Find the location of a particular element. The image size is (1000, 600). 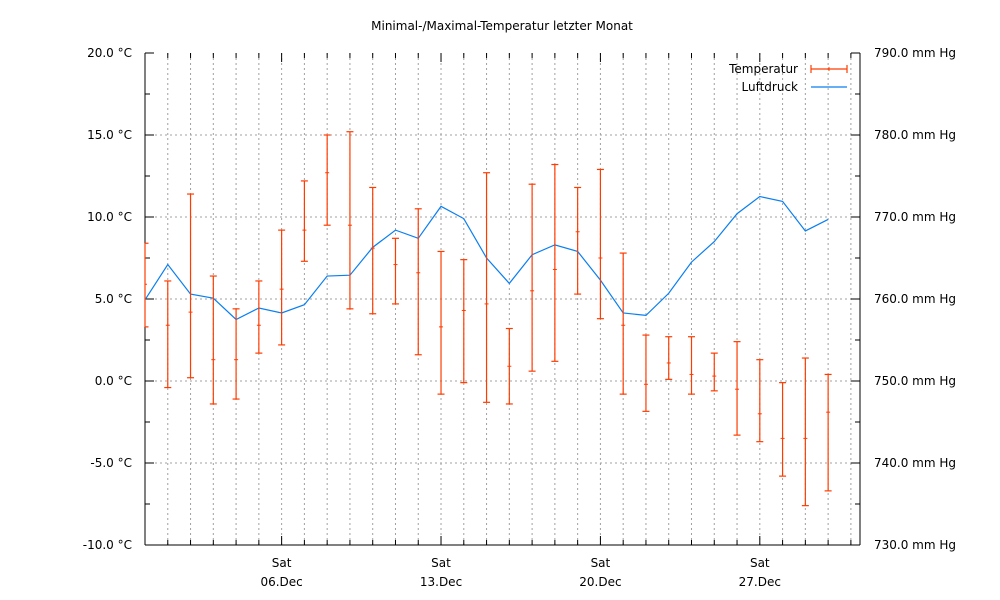

x-tick-date-label: 13.Dec is located at coordinates (441, 582).